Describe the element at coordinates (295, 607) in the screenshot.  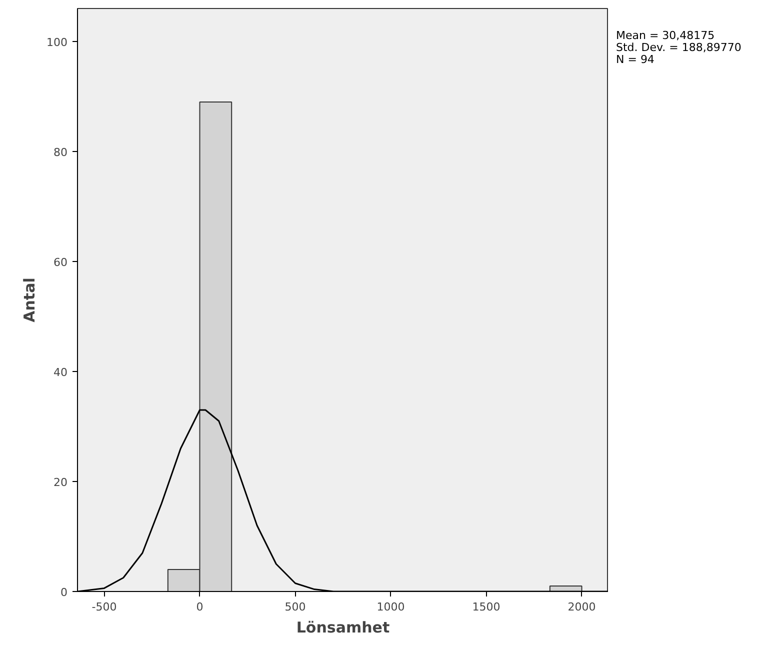
I see `x-tick-label: 500` at that location.